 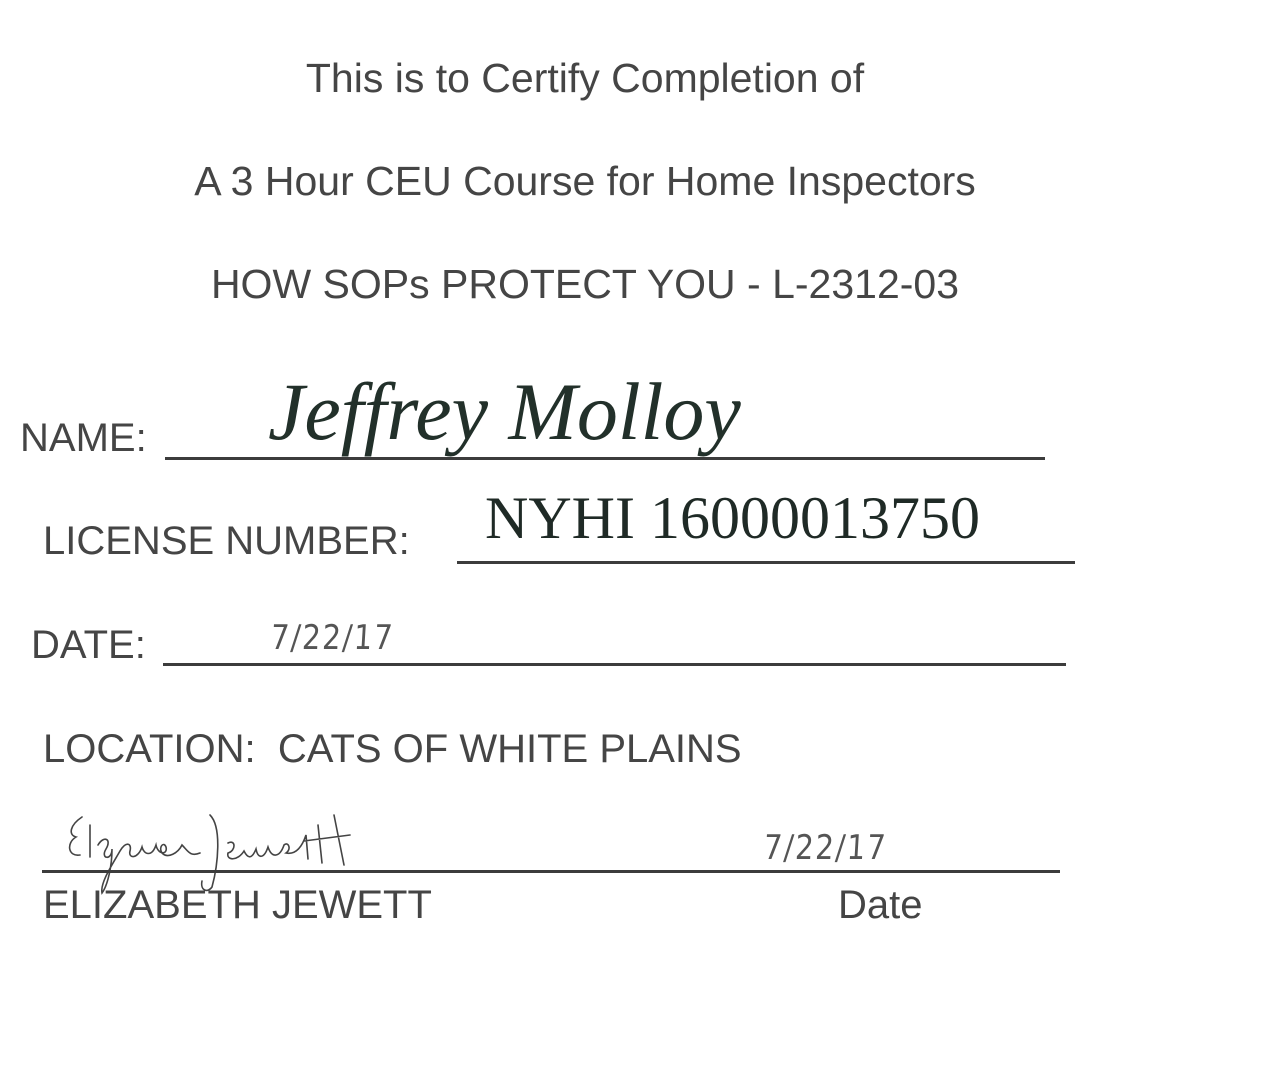 What do you see at coordinates (732, 518) in the screenshot?
I see `license-value: NYHI 16000013750` at bounding box center [732, 518].